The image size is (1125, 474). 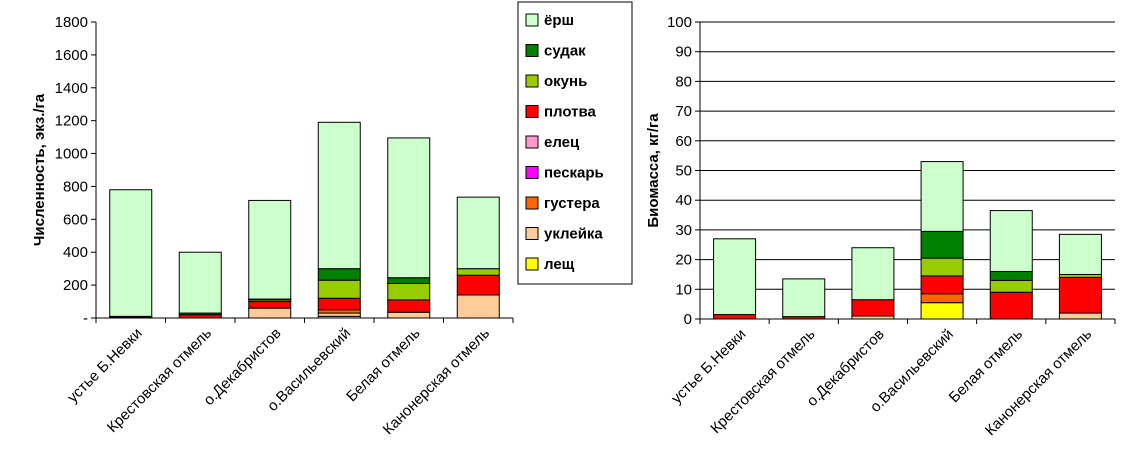 I want to click on y-tick-label: 100, so click(x=679, y=22).